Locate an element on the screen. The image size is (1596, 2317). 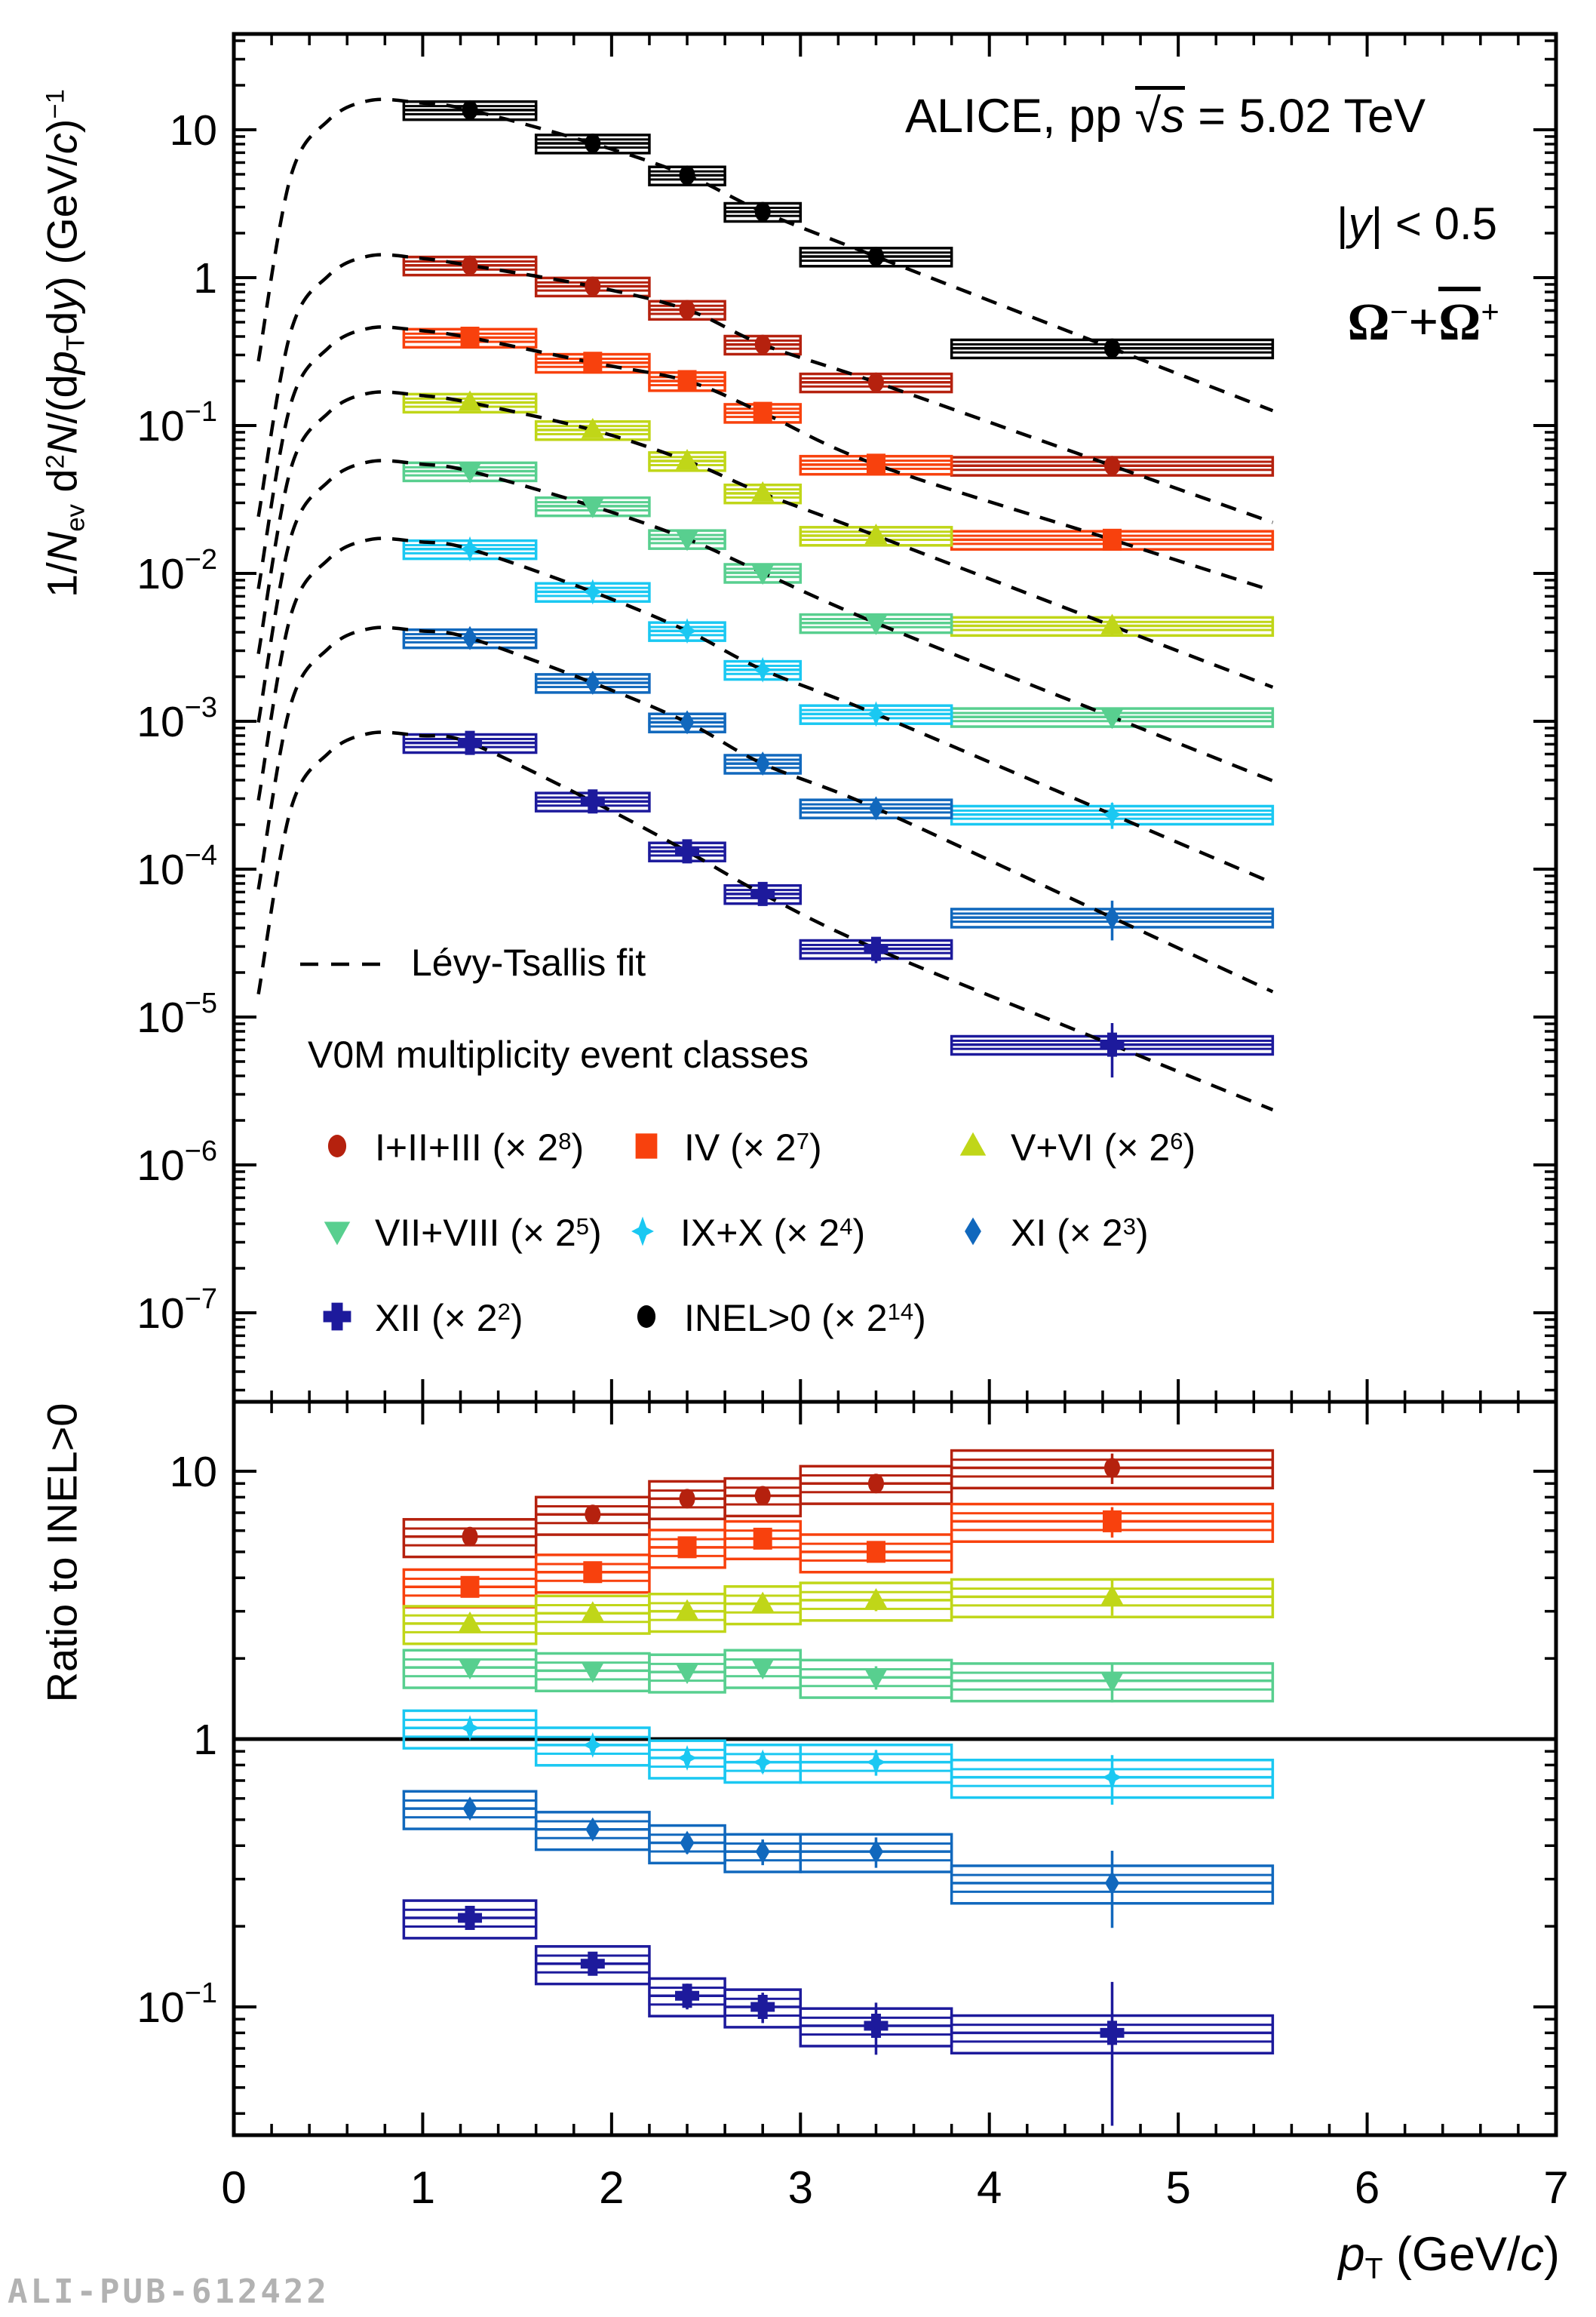
omega-minus: Ω is located at coordinates (1369, 322).